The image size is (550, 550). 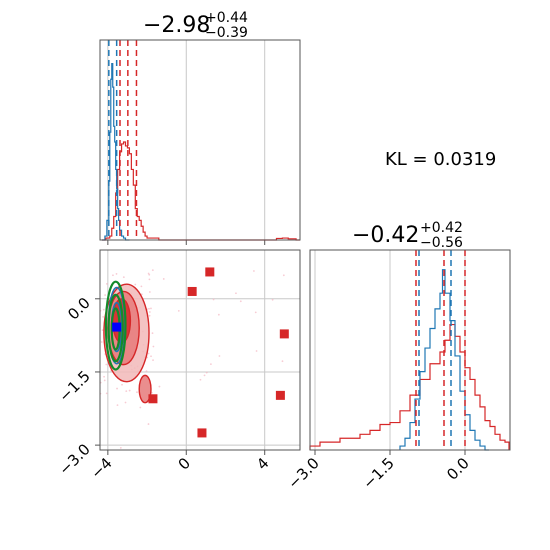 What do you see at coordinates (378, 473) in the screenshot?
I see `param2-x-tick-label-1: −1.5` at bounding box center [378, 473].